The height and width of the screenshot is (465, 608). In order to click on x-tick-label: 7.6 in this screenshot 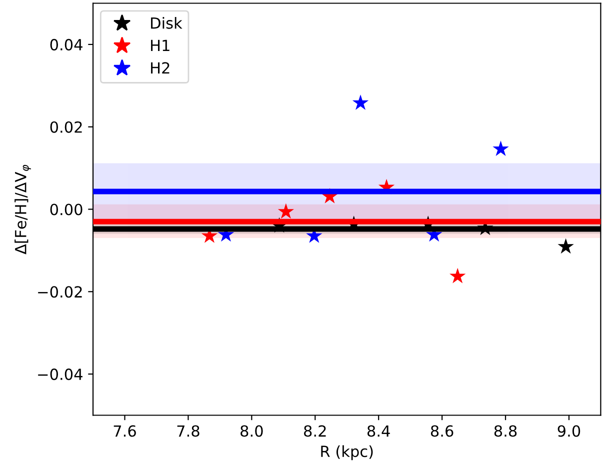, I will do `click(125, 431)`.